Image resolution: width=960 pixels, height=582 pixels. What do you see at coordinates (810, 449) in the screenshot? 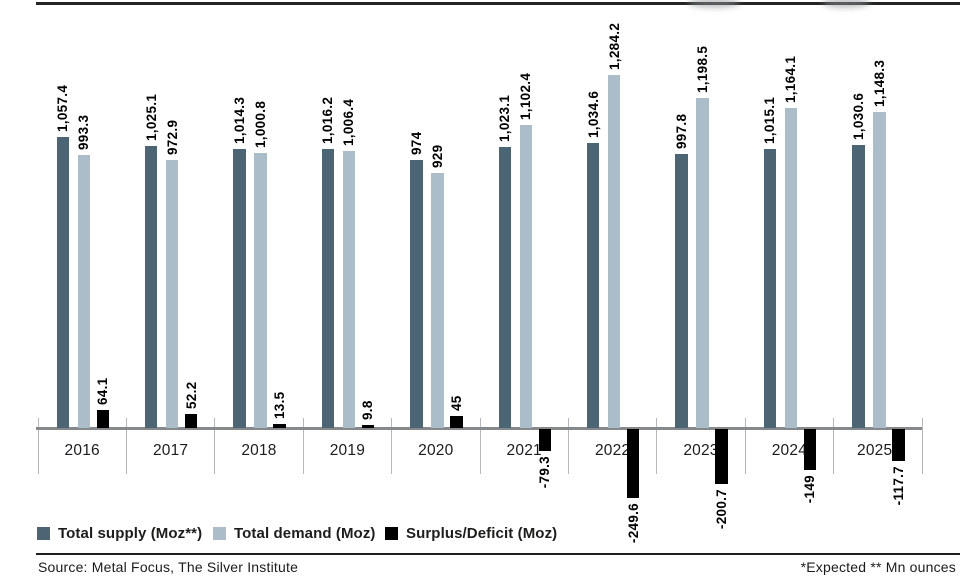
I see `bar-surplus-deficit-moz-2024` at bounding box center [810, 449].